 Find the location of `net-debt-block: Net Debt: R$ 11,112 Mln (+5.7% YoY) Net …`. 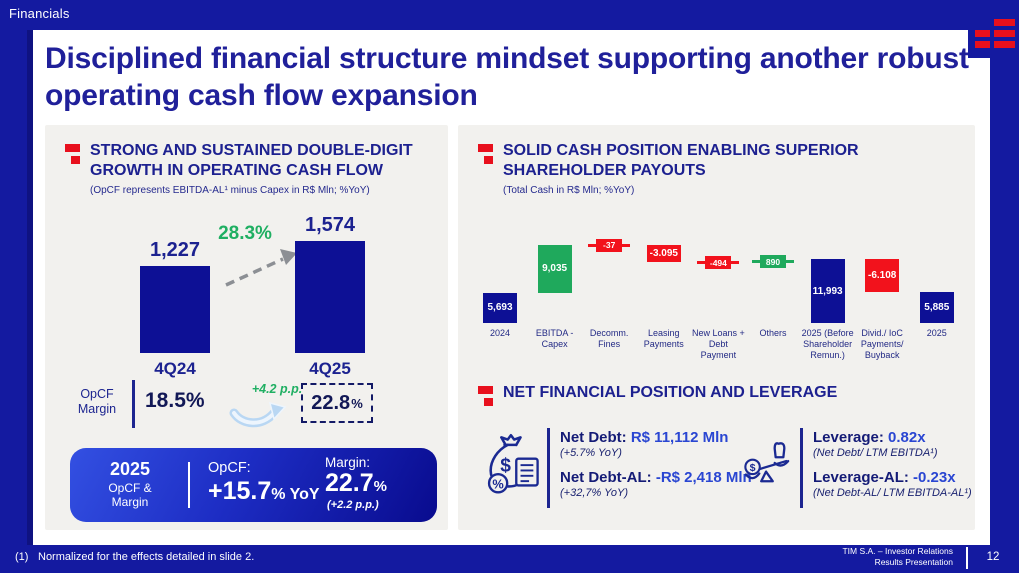

net-debt-block: Net Debt: R$ 11,112 Mln (+5.7% YoY) Net … is located at coordinates (656, 469).